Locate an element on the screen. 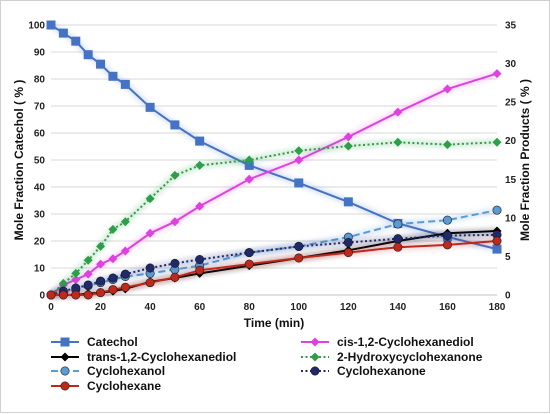 Image resolution: width=550 pixels, height=414 pixels. legend-item-2-hydroxycyclohexanone: 2-Hydroxycyclohexanone is located at coordinates (392, 357).